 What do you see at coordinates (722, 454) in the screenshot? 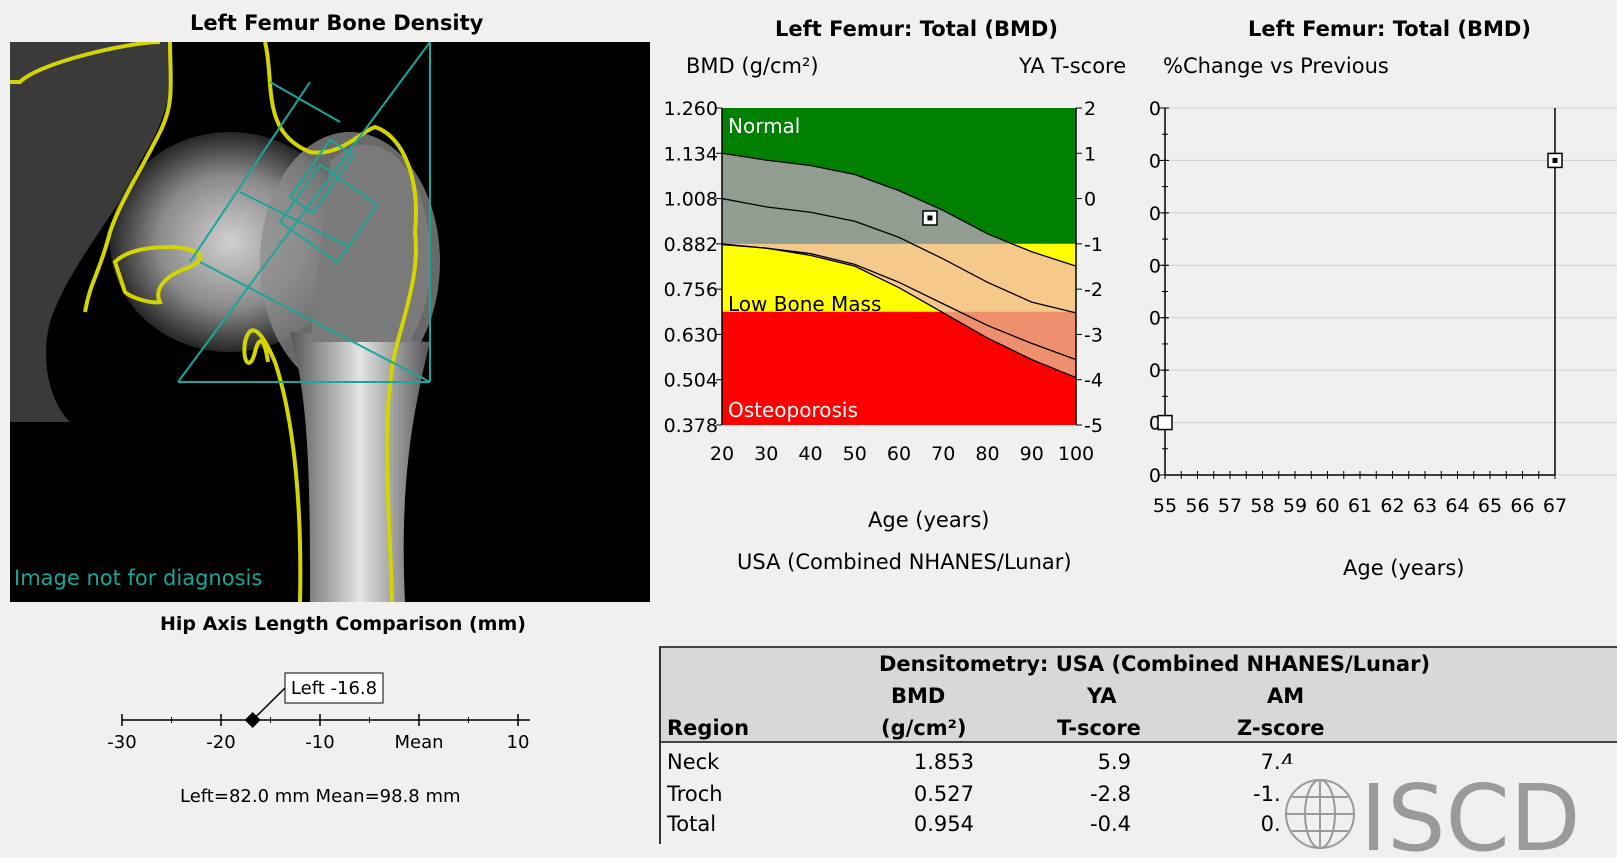
I see `x-tick-label: 20` at bounding box center [722, 454].